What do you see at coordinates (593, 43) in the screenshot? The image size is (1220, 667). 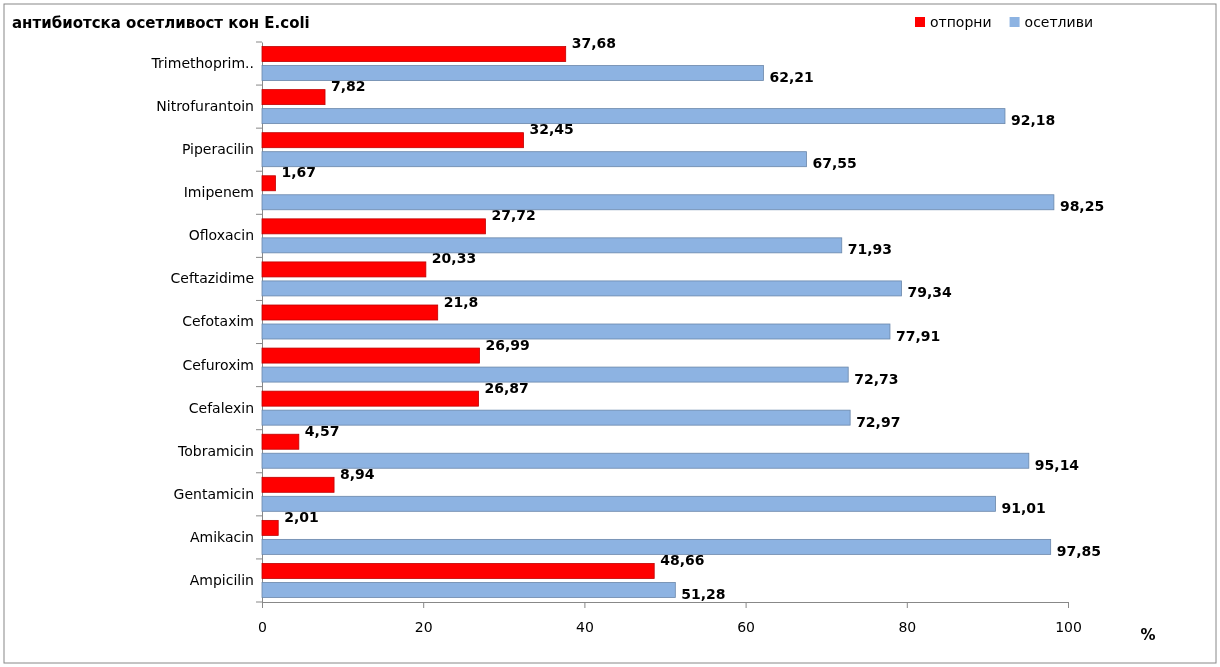 I see `data-label: 37,68` at bounding box center [593, 43].